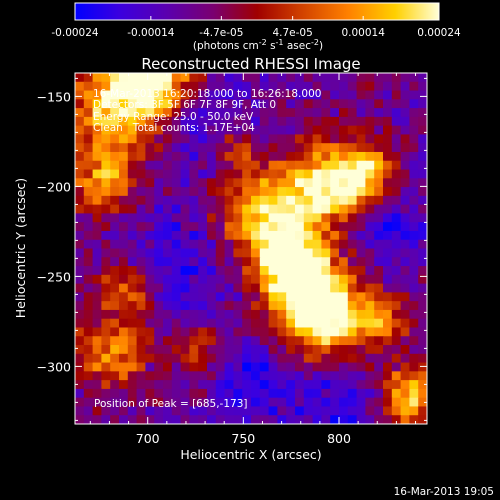 Image resolution: width=500 pixels, height=500 pixels. I want to click on peak-position: Position of Peak = [685,-173], so click(171, 404).